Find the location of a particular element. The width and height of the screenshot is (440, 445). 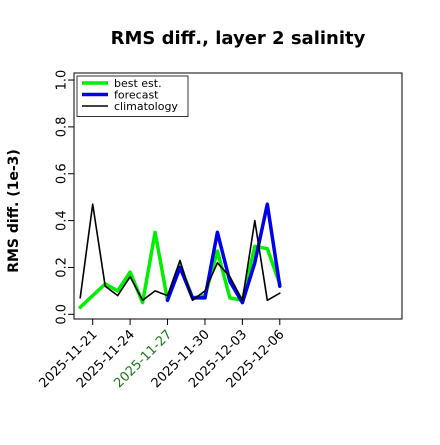

series-line-climatology is located at coordinates (180, 252).